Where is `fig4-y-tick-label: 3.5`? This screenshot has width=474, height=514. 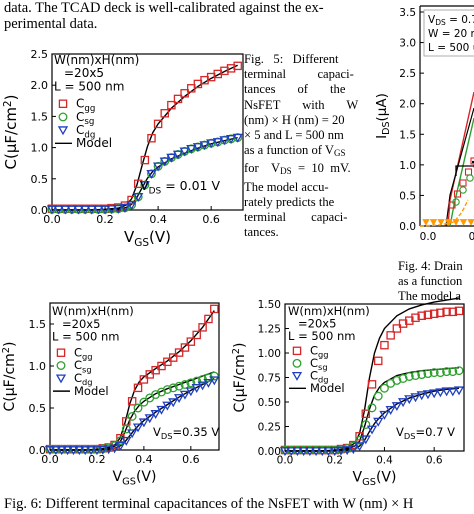
fig4-y-tick-label: 3.5 is located at coordinates (407, 13).